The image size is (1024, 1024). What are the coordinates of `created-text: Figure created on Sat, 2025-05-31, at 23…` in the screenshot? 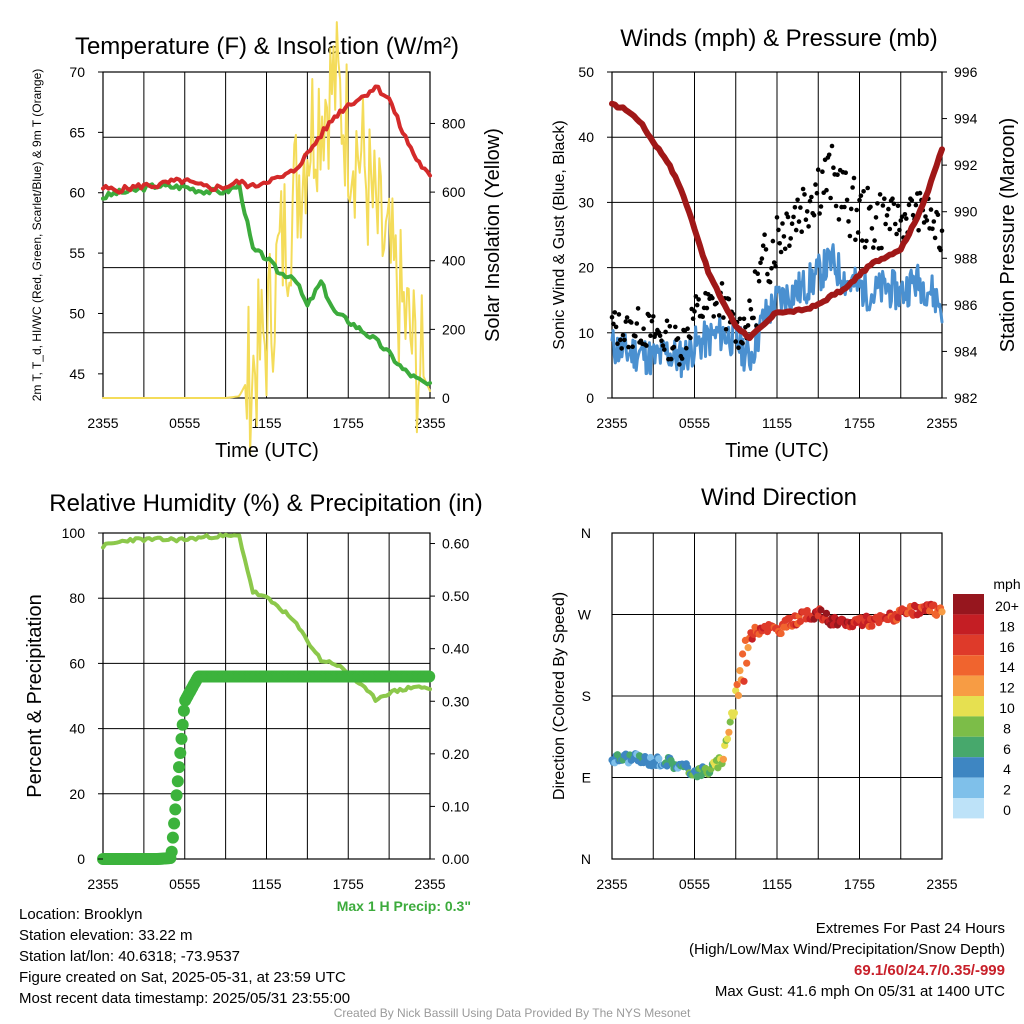 It's located at (182, 977).